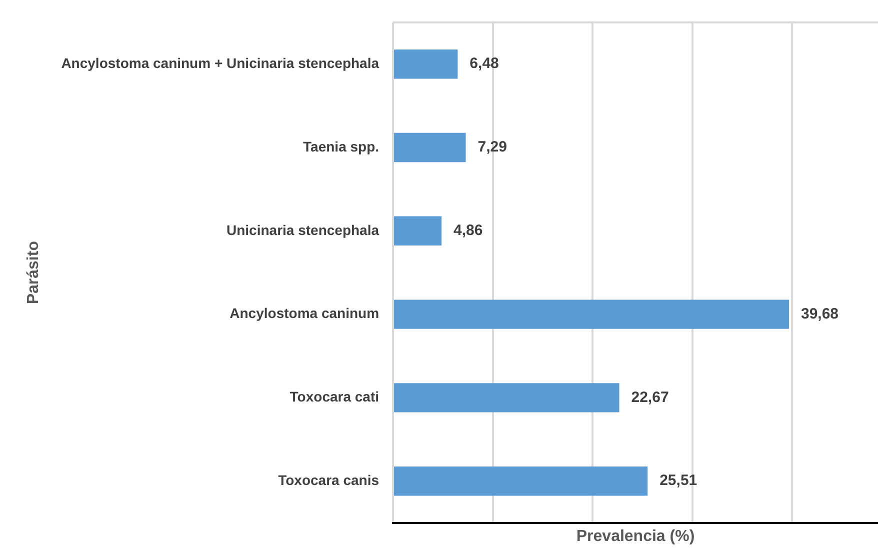 The width and height of the screenshot is (878, 558). Describe the element at coordinates (335, 396) in the screenshot. I see `y-tick-label: Toxocara cati` at that location.